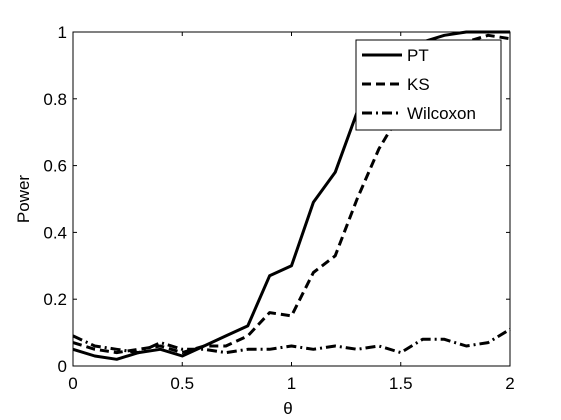  I want to click on y-tick-label: 0.4, so click(55, 232).